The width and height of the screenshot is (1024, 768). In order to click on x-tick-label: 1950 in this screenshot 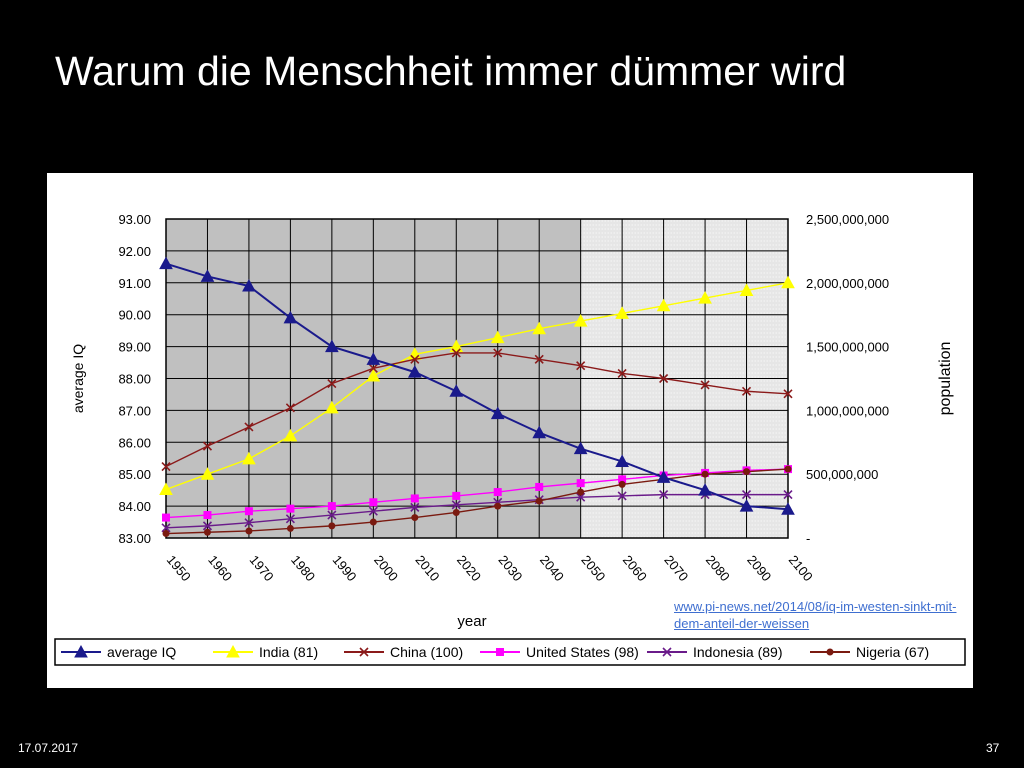, I will do `click(179, 568)`.